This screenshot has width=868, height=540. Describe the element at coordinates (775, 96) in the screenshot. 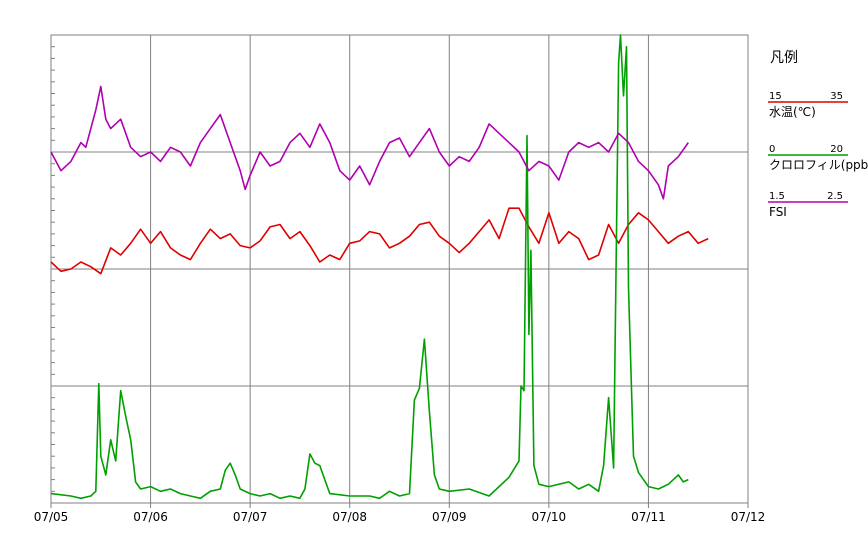

I see `legend-range-min: 15` at that location.